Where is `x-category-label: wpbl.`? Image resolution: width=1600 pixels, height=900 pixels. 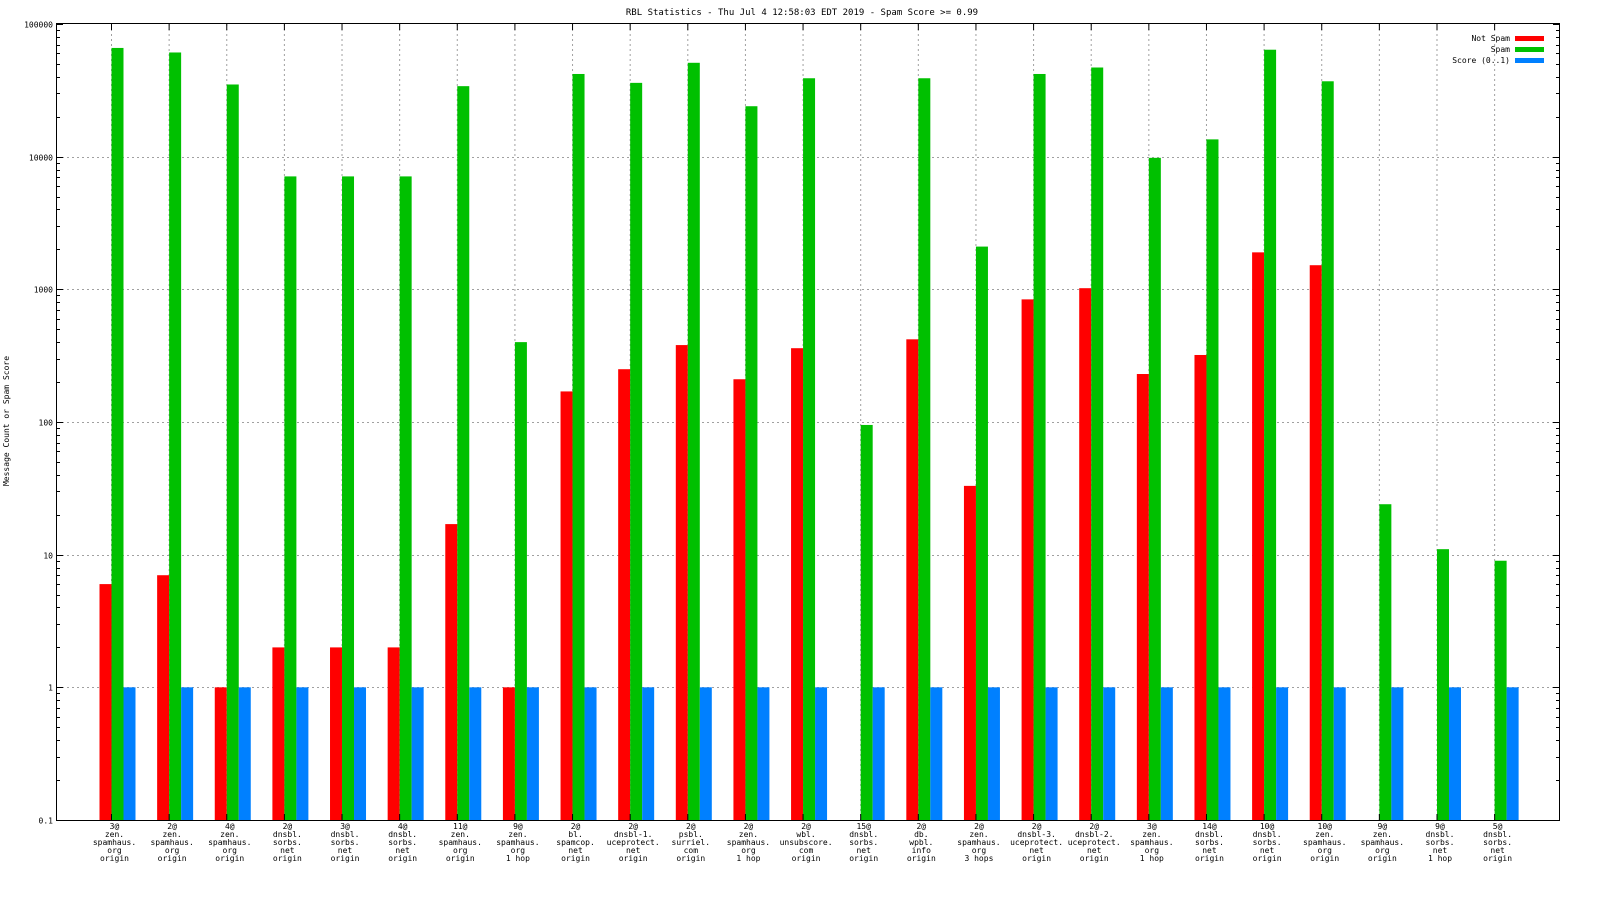
x-category-label: wpbl. is located at coordinates (921, 842).